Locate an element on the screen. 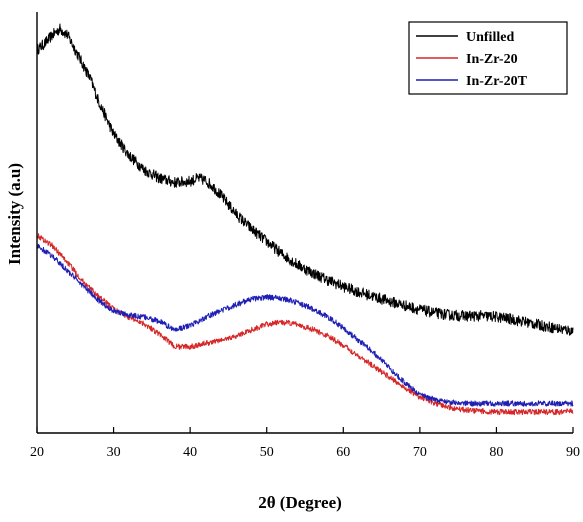 The height and width of the screenshot is (522, 583). legend: Unfilled In-Zr-20 In-Zr-20T is located at coordinates (488, 58).